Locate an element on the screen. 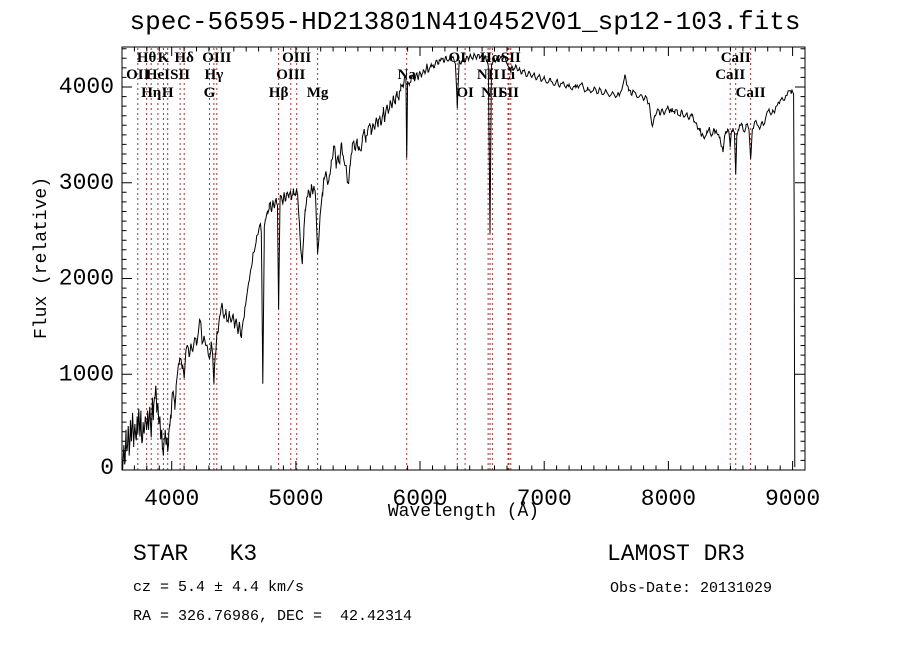 The width and height of the screenshot is (900, 649). survey-release-label: LAMOST DR3 is located at coordinates (676, 554).